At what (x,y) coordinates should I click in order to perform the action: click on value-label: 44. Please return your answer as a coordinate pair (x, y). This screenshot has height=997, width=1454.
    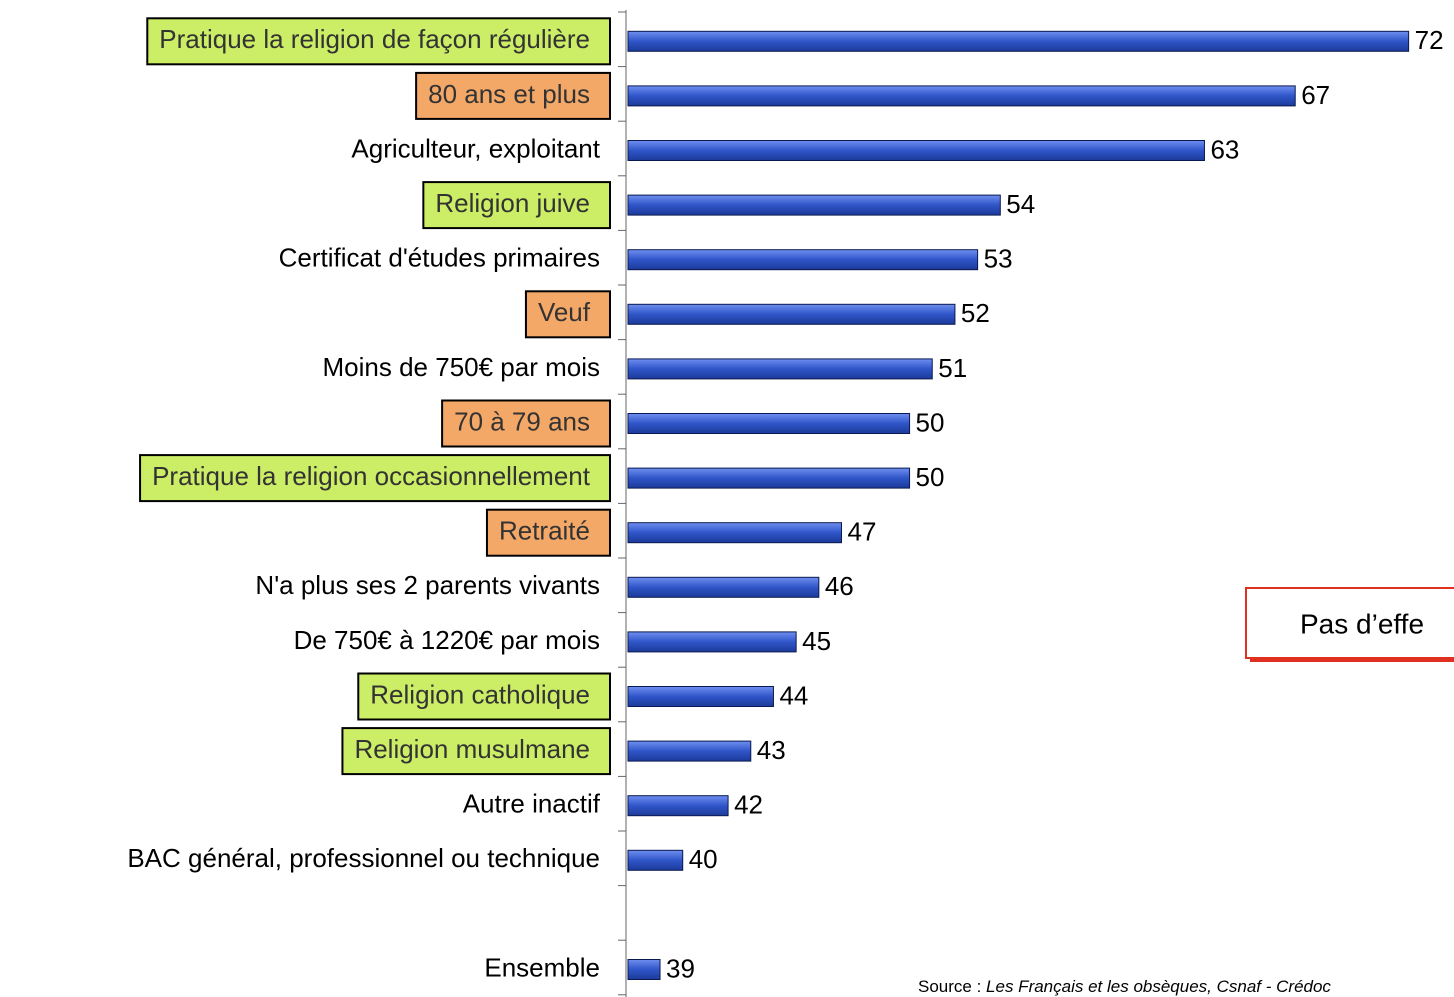
    Looking at the image, I should click on (793, 695).